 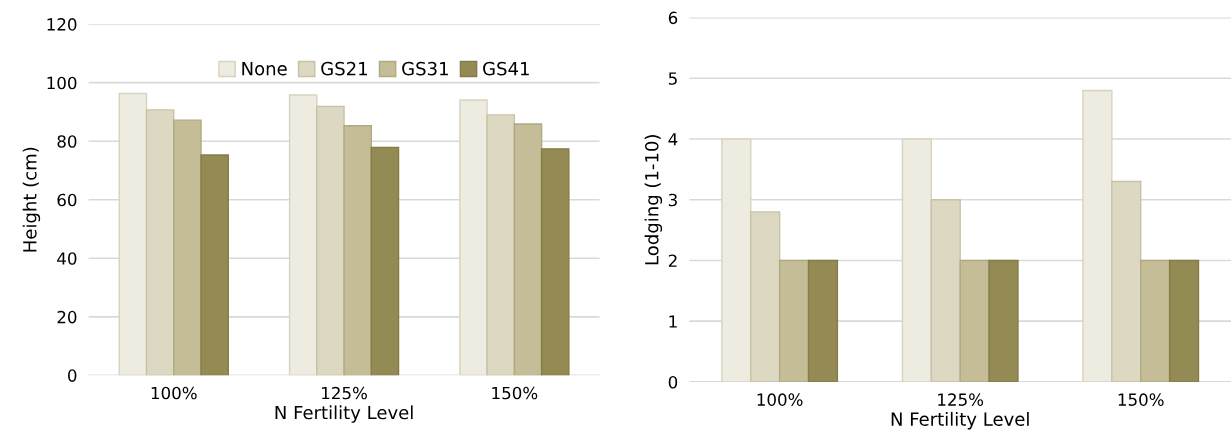 I want to click on y-tick-label: 120, so click(x=62, y=24).